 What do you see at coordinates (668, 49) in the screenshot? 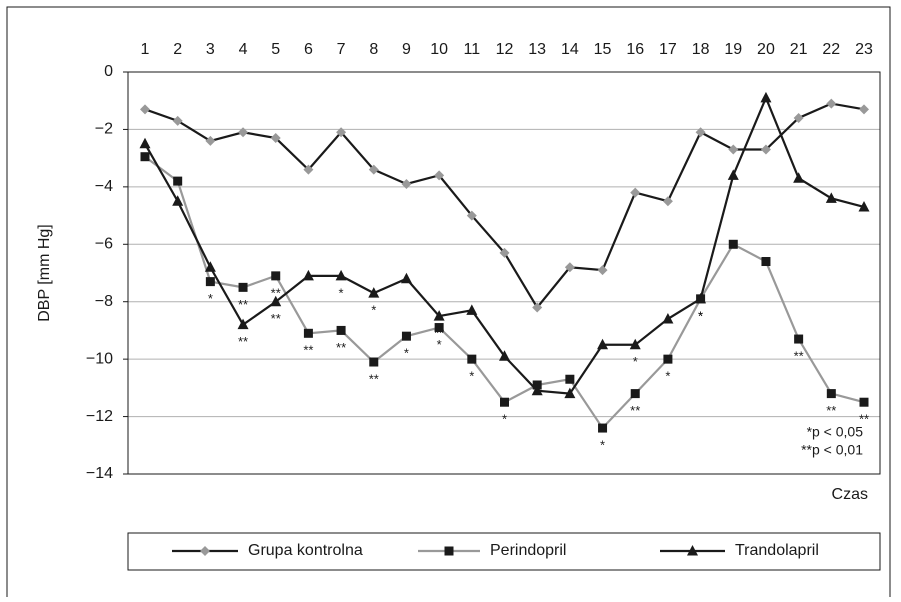
I see `x-tick-label: 17` at bounding box center [668, 49].